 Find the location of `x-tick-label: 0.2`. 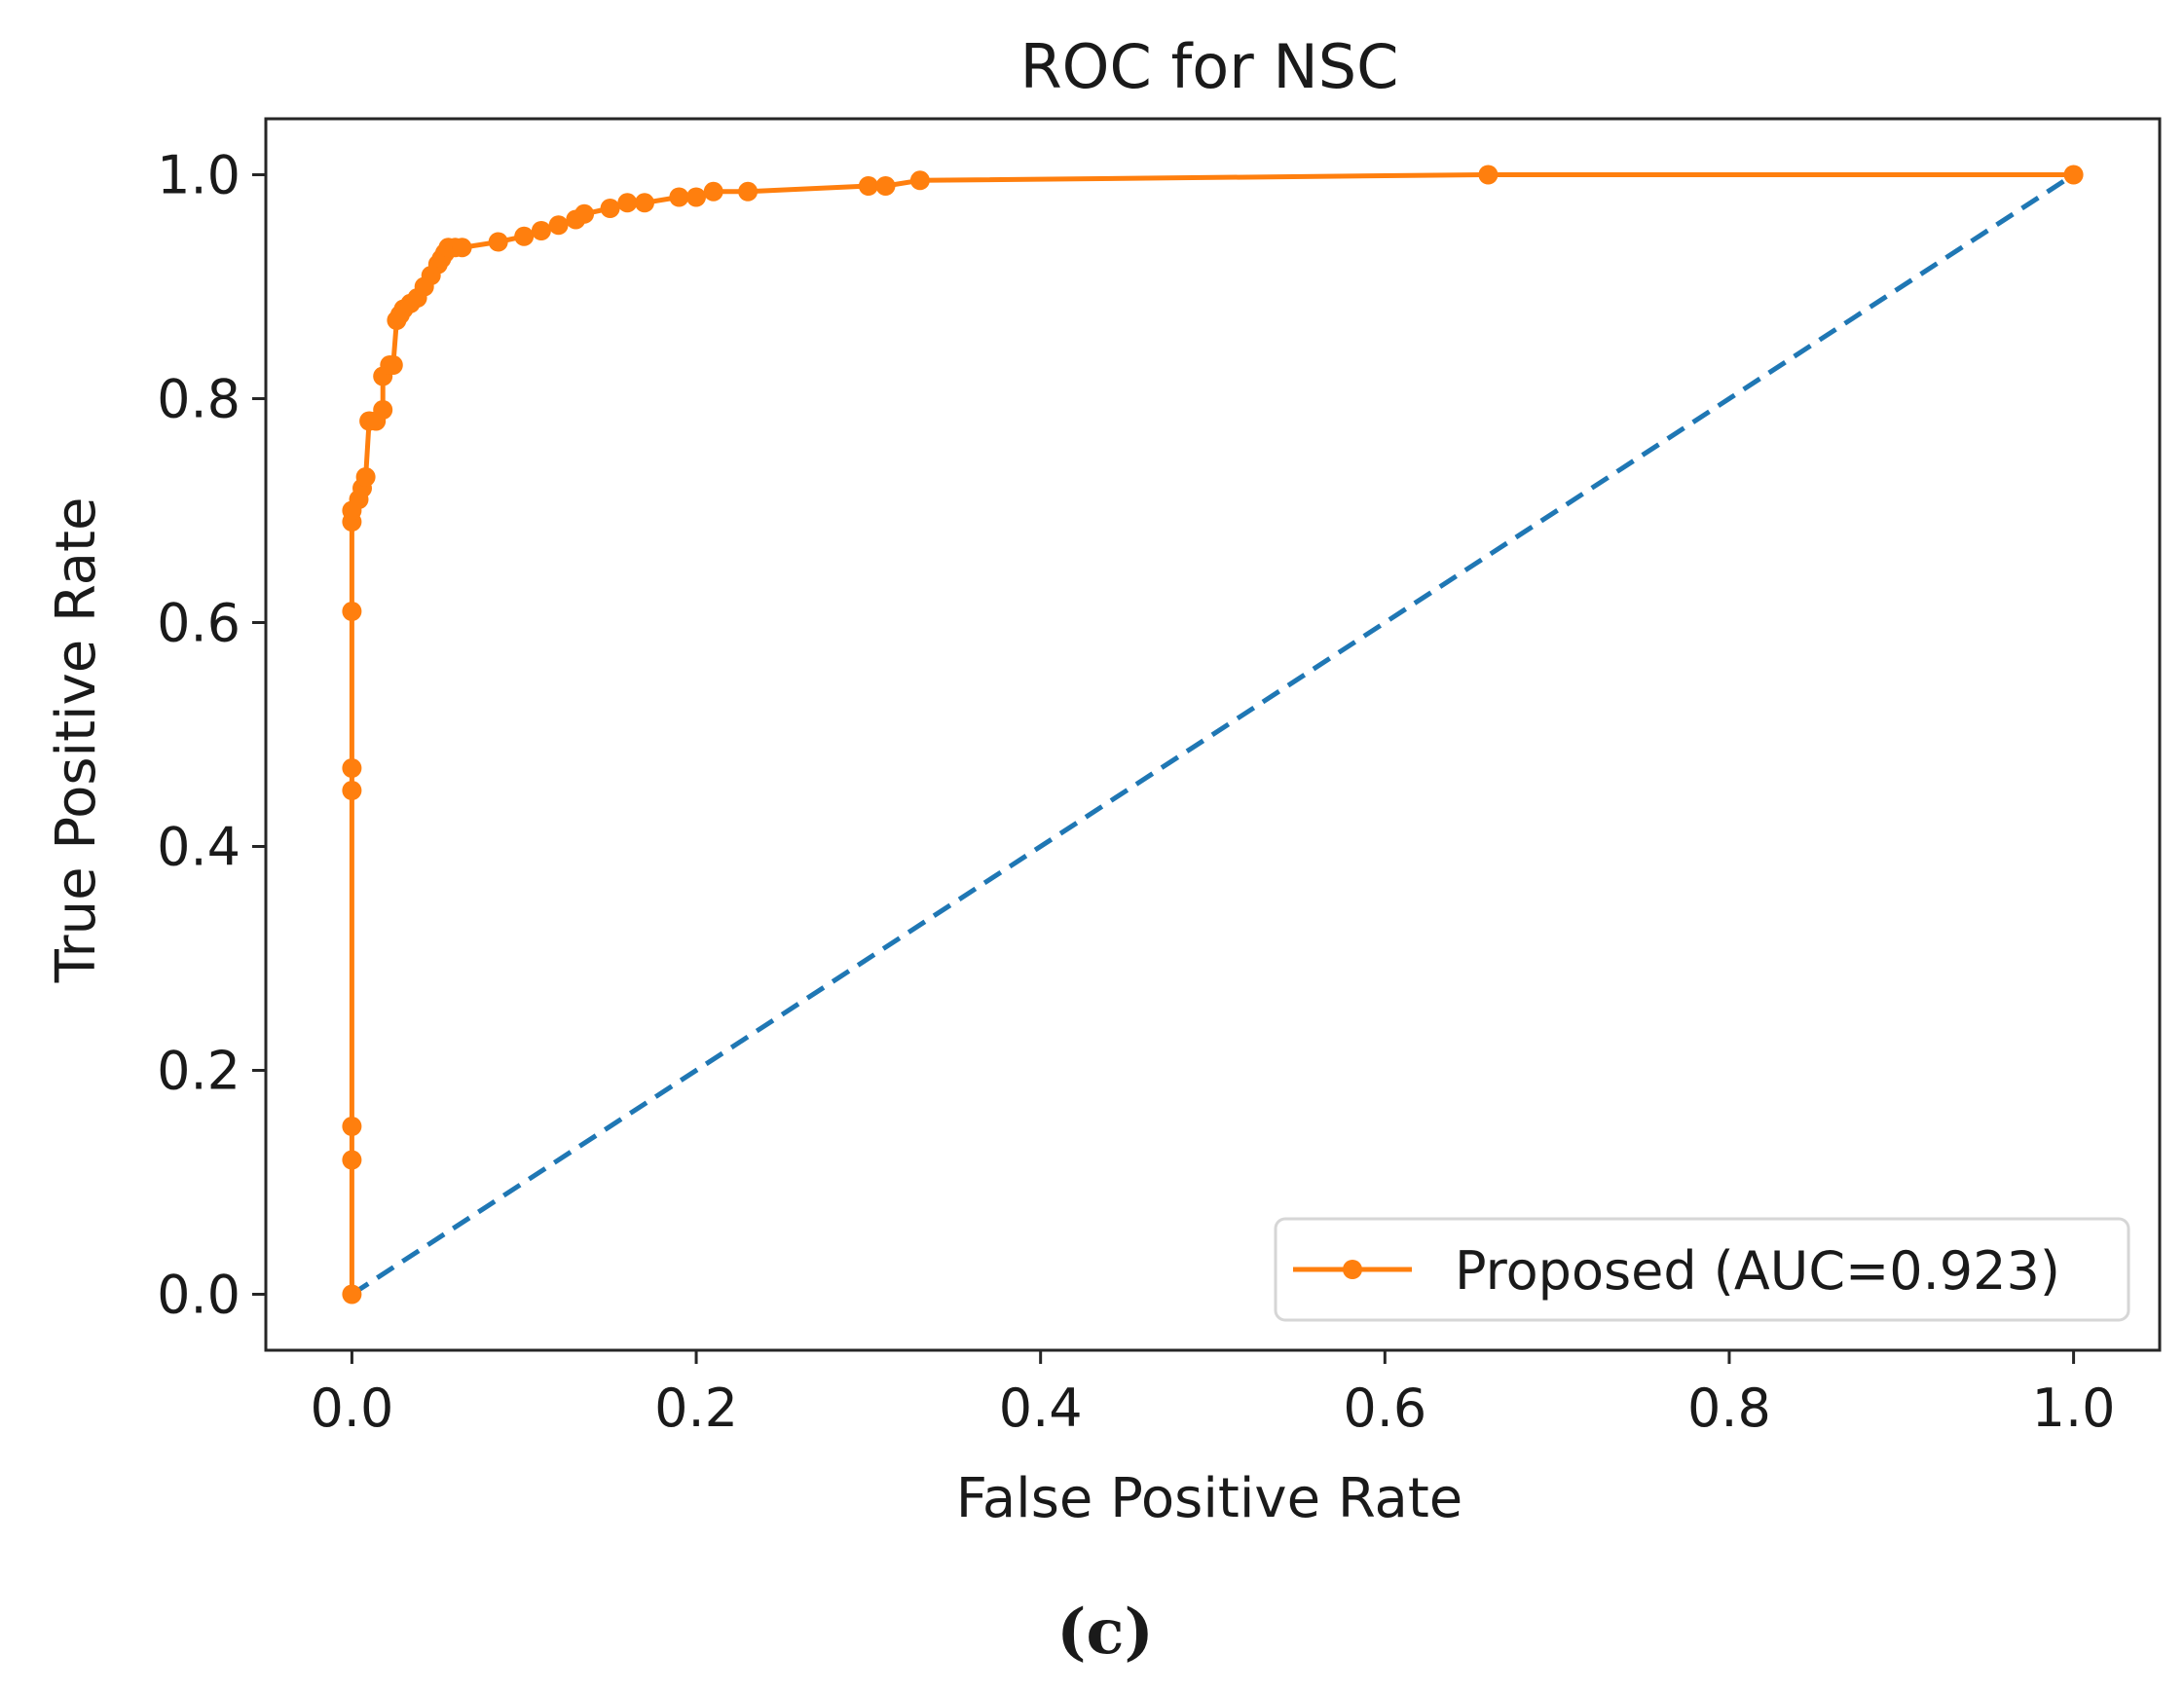

x-tick-label: 0.2 is located at coordinates (696, 1408).